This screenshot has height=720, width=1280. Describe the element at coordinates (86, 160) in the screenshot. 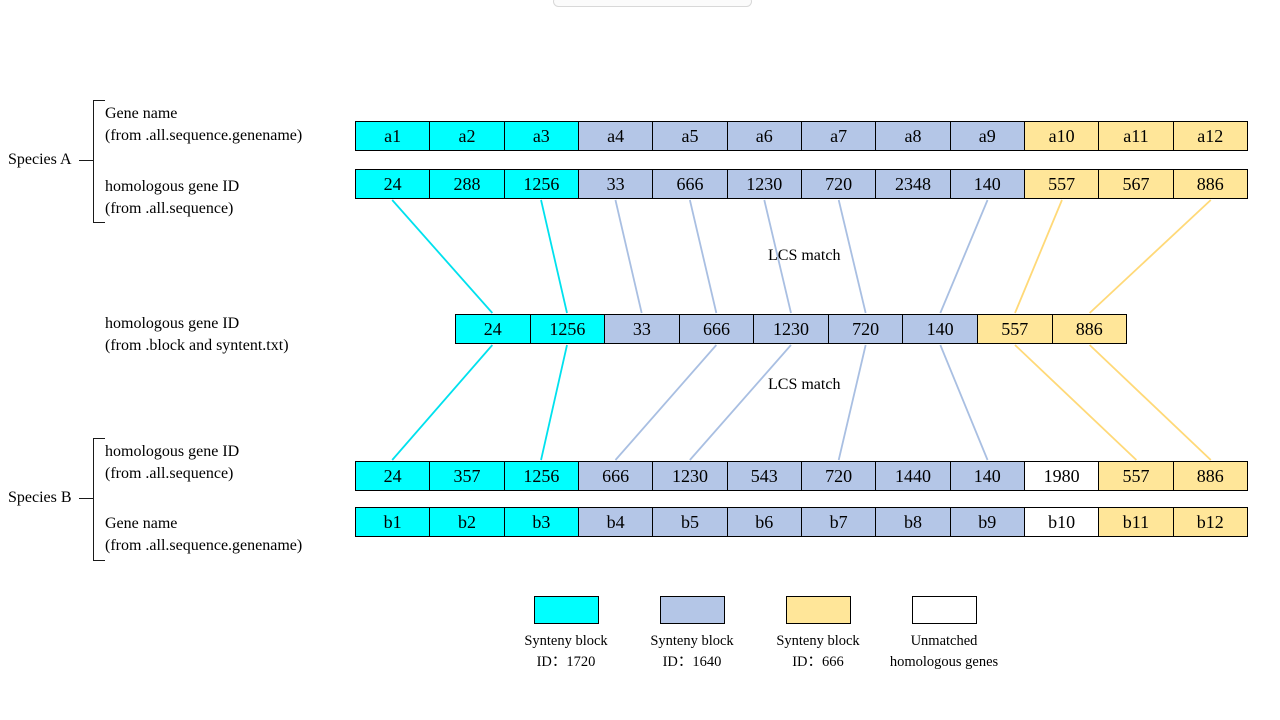

I see `species-a-dash` at that location.